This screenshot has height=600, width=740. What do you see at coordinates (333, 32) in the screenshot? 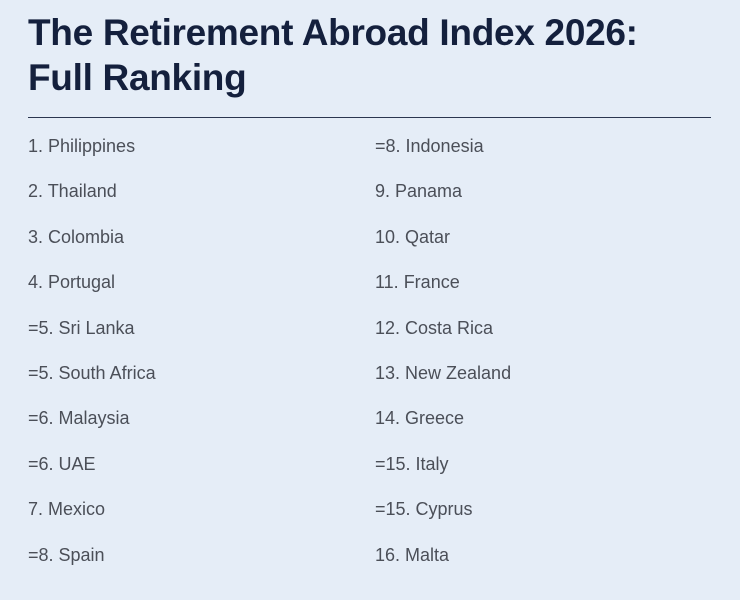
I see `page-title-line-1: The Retirement Abroad Index 2026:` at bounding box center [333, 32].